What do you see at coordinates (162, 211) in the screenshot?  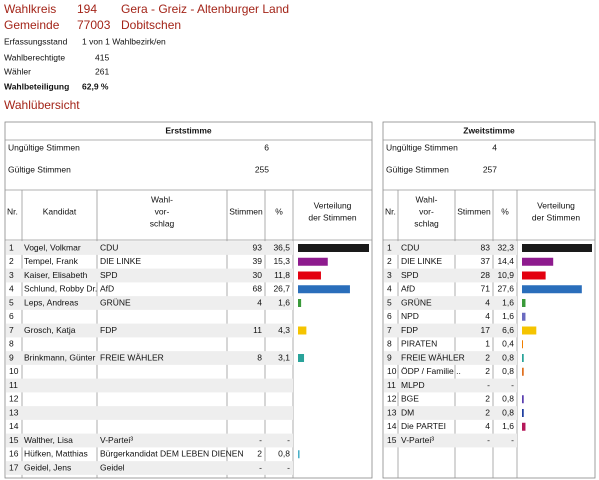 I see `column-header: vor-` at bounding box center [162, 211].